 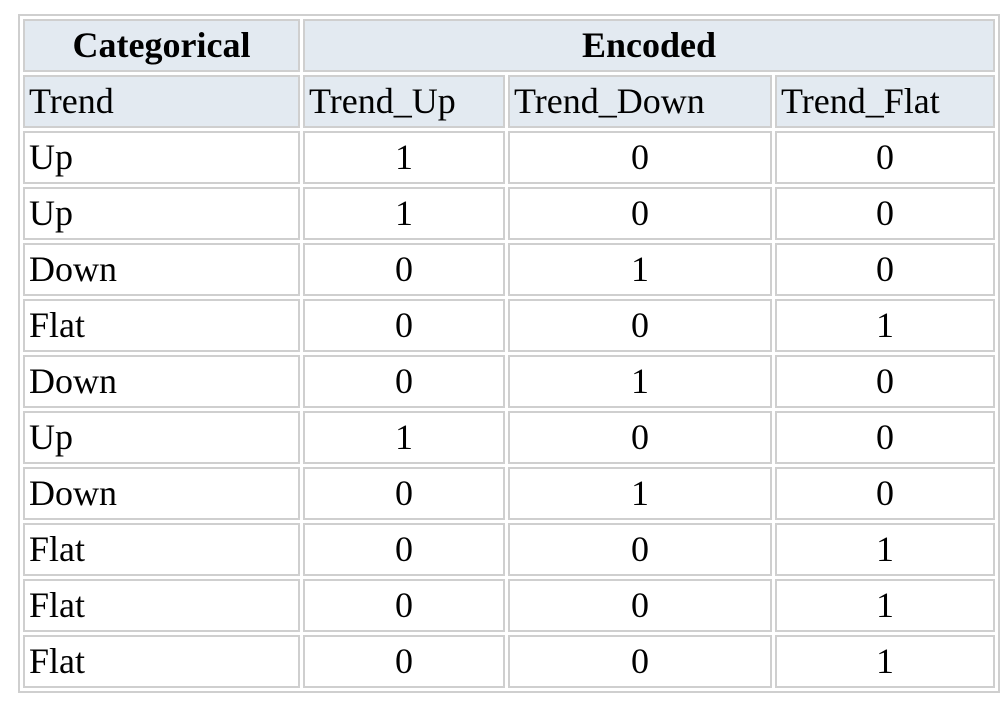 I want to click on column-header-trend-flat: Trend_Flat, so click(x=885, y=101).